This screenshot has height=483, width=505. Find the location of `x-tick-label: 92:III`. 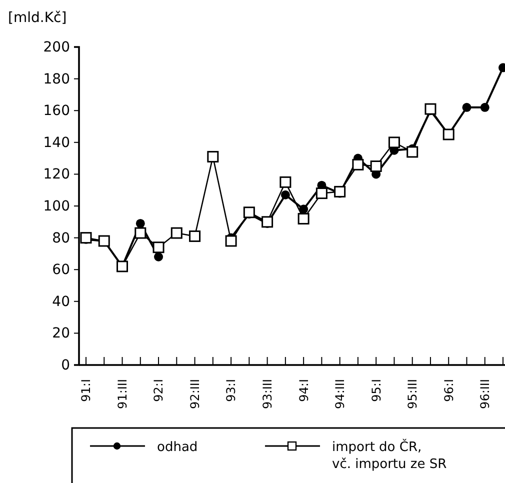

x-tick-label: 92:III is located at coordinates (195, 394).